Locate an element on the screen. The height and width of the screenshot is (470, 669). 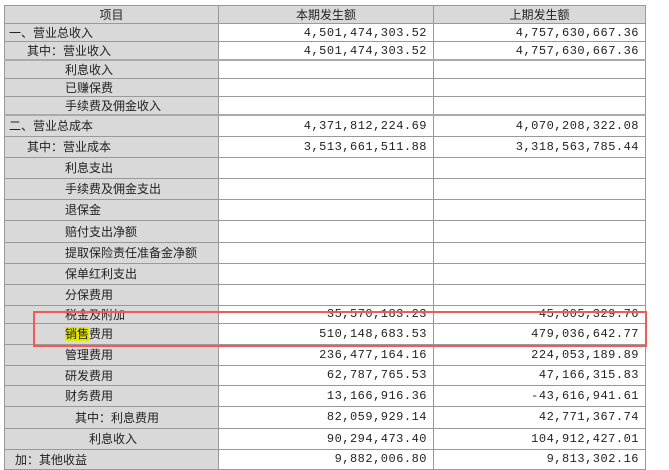
table-row: 其中：利息费用 82,059,929.14 42,771,367.74 is located at coordinates (325, 417).